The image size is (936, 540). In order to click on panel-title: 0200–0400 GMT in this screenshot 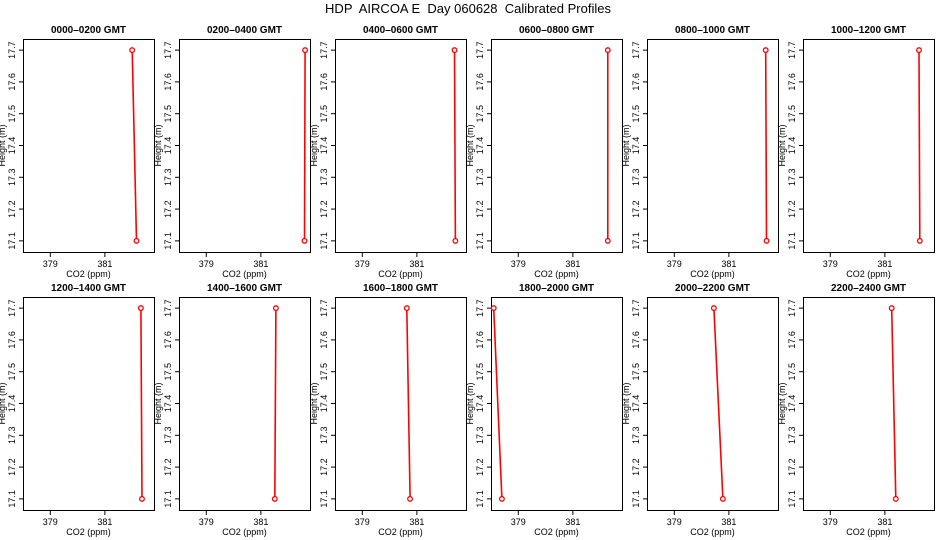, I will do `click(244, 30)`.